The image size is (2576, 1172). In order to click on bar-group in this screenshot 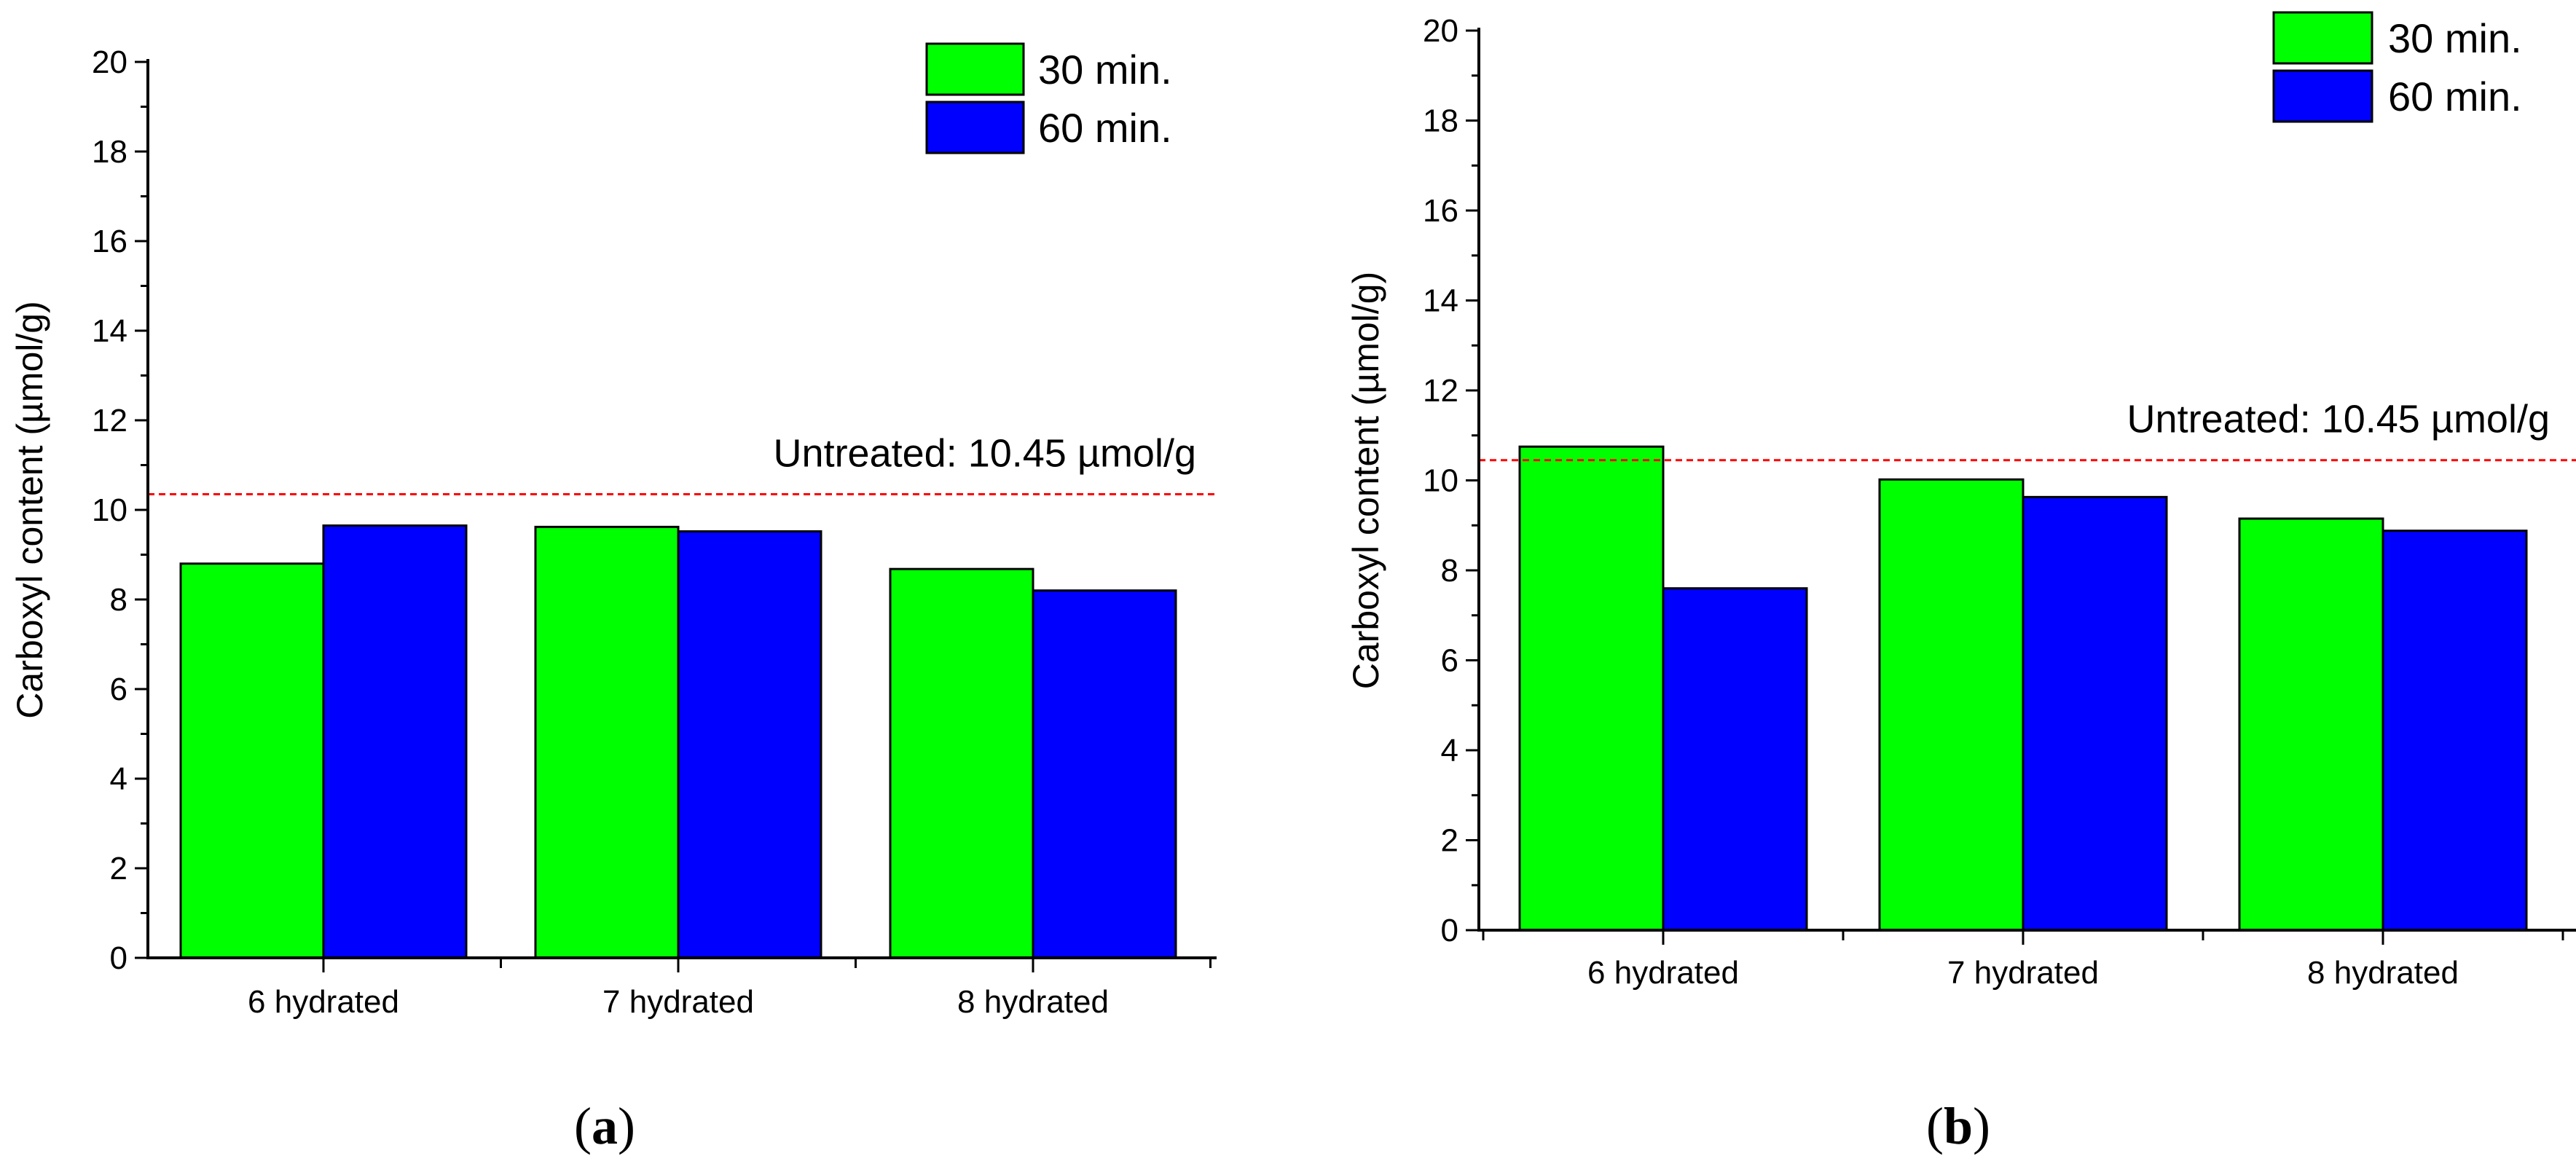, I will do `click(678, 741)`.